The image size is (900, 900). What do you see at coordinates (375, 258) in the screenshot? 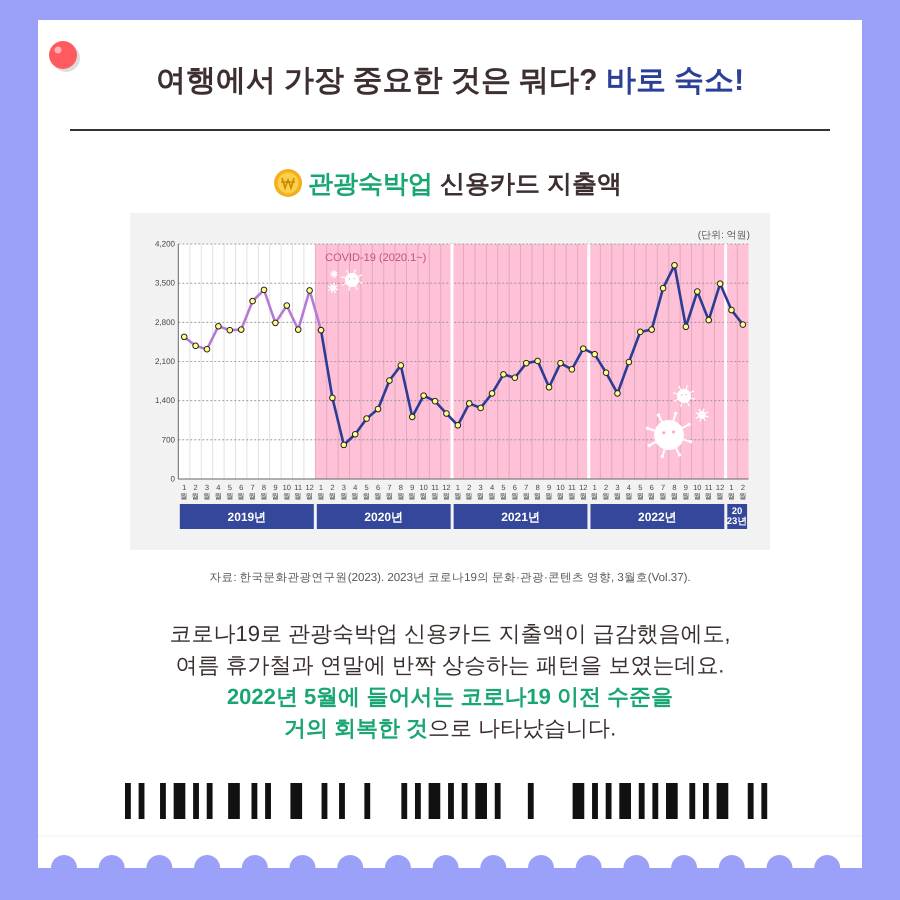
I see `band-label: COVID-19 (2020.1~)` at bounding box center [375, 258].